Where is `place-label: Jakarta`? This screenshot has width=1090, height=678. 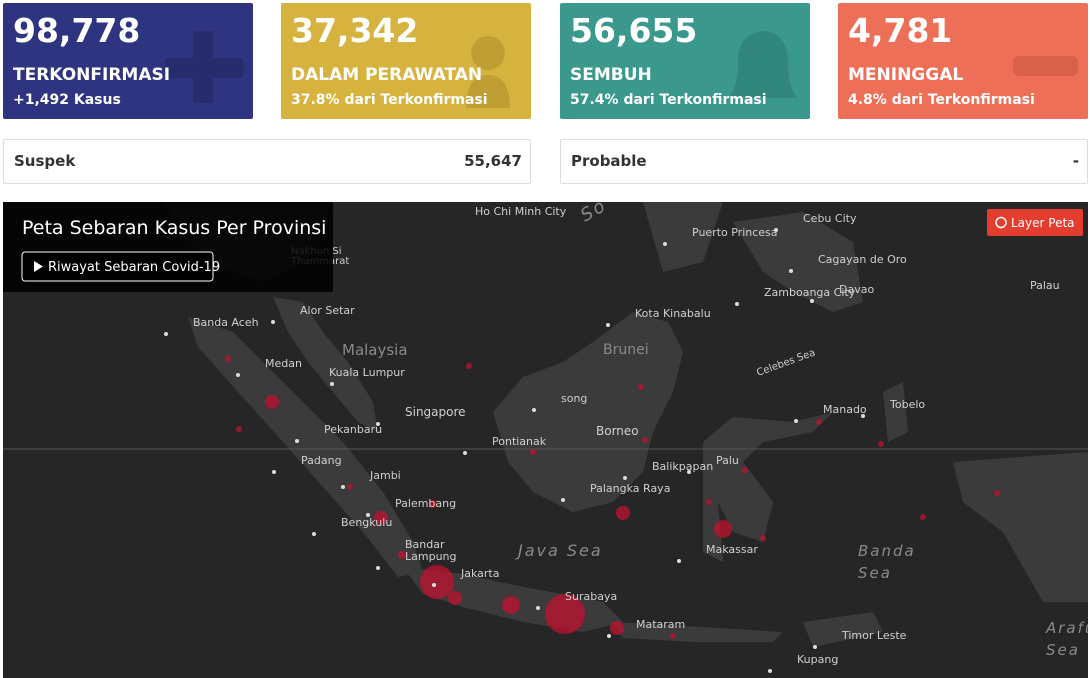
place-label: Jakarta is located at coordinates (479, 573).